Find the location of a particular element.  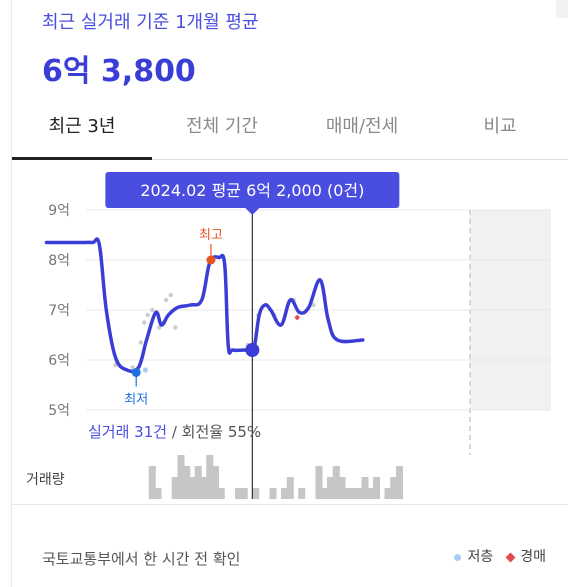

y-tick-label: 6억 is located at coordinates (59, 361).